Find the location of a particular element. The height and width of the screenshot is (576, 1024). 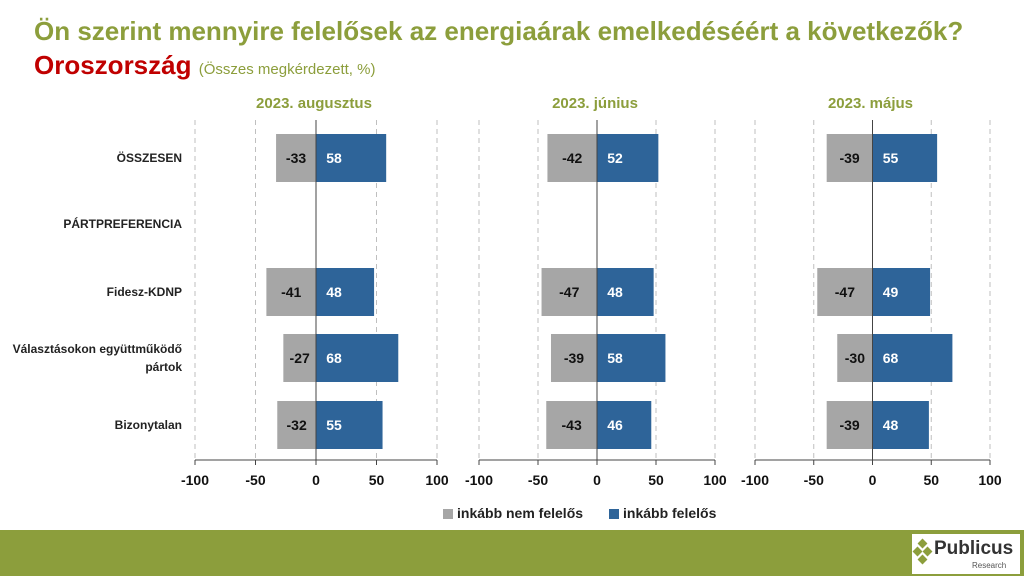

publicus-logo: Publicus Research is located at coordinates (966, 554).